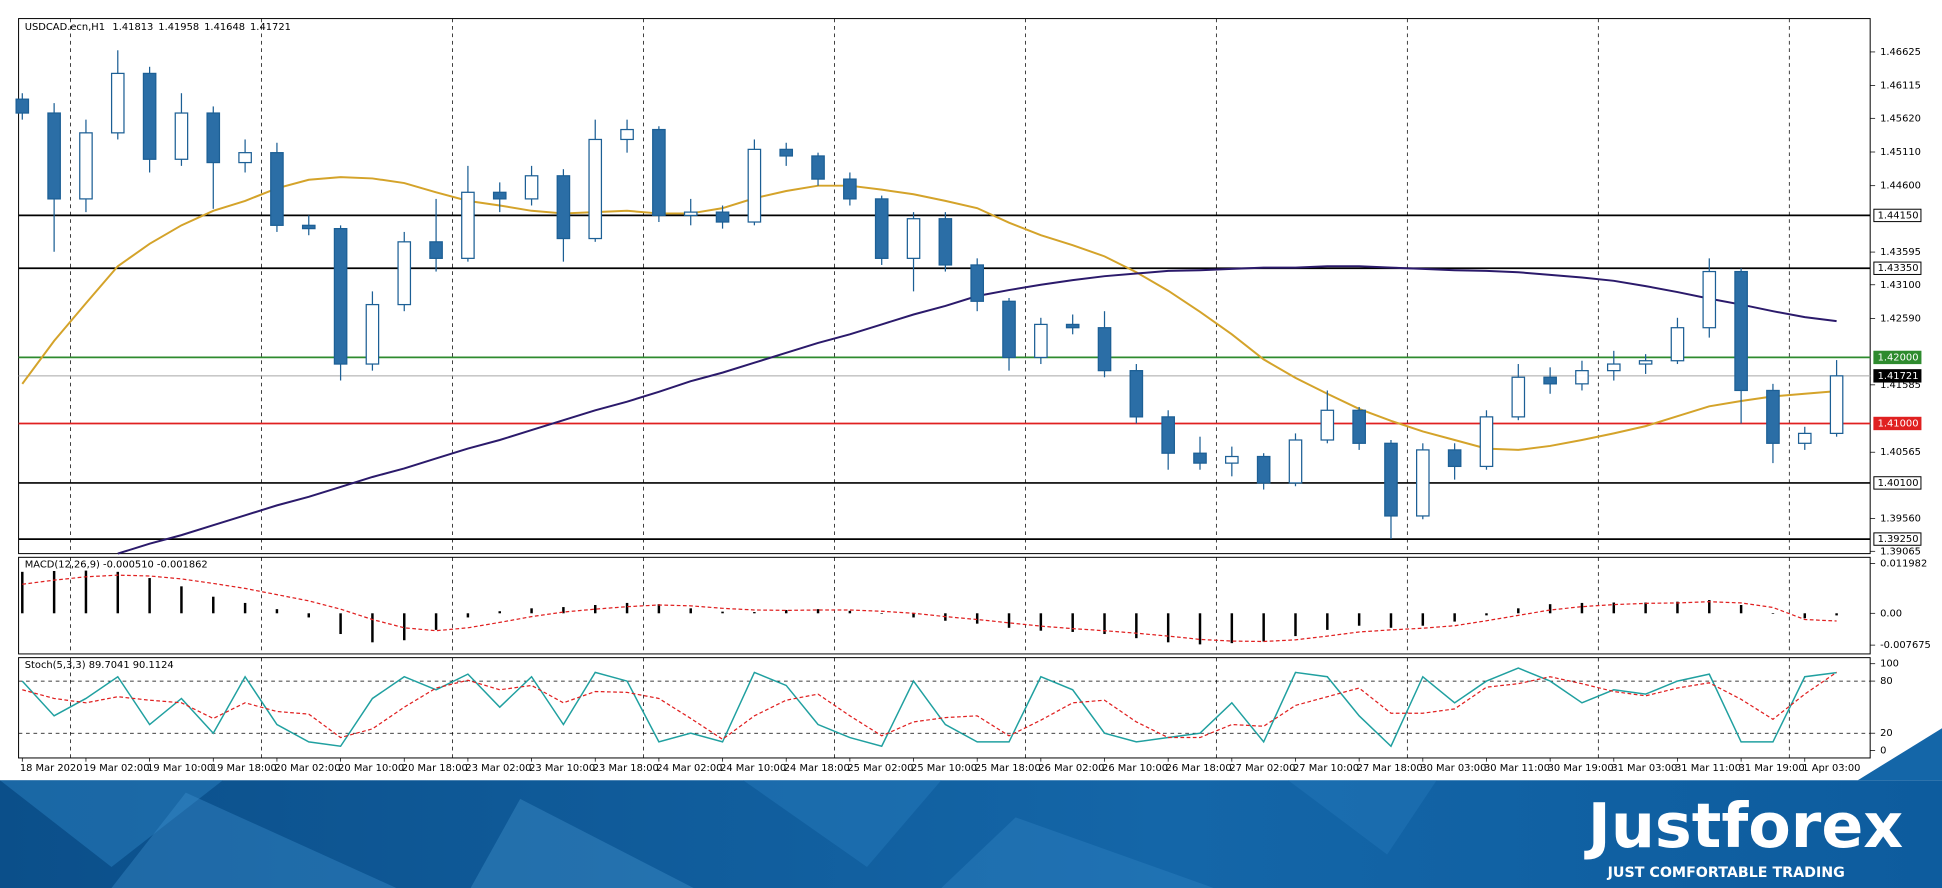  I want to click on y-tick-label: 1.39065, so click(1900, 551).